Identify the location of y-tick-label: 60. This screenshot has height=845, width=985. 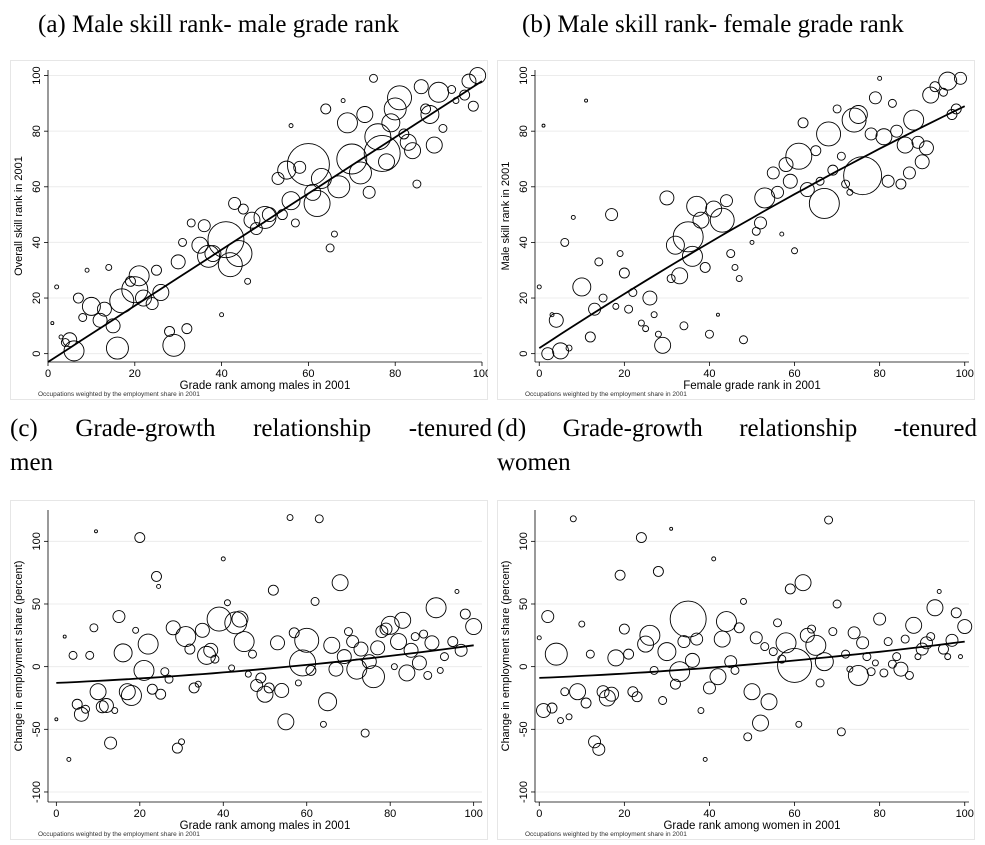
(37, 187).